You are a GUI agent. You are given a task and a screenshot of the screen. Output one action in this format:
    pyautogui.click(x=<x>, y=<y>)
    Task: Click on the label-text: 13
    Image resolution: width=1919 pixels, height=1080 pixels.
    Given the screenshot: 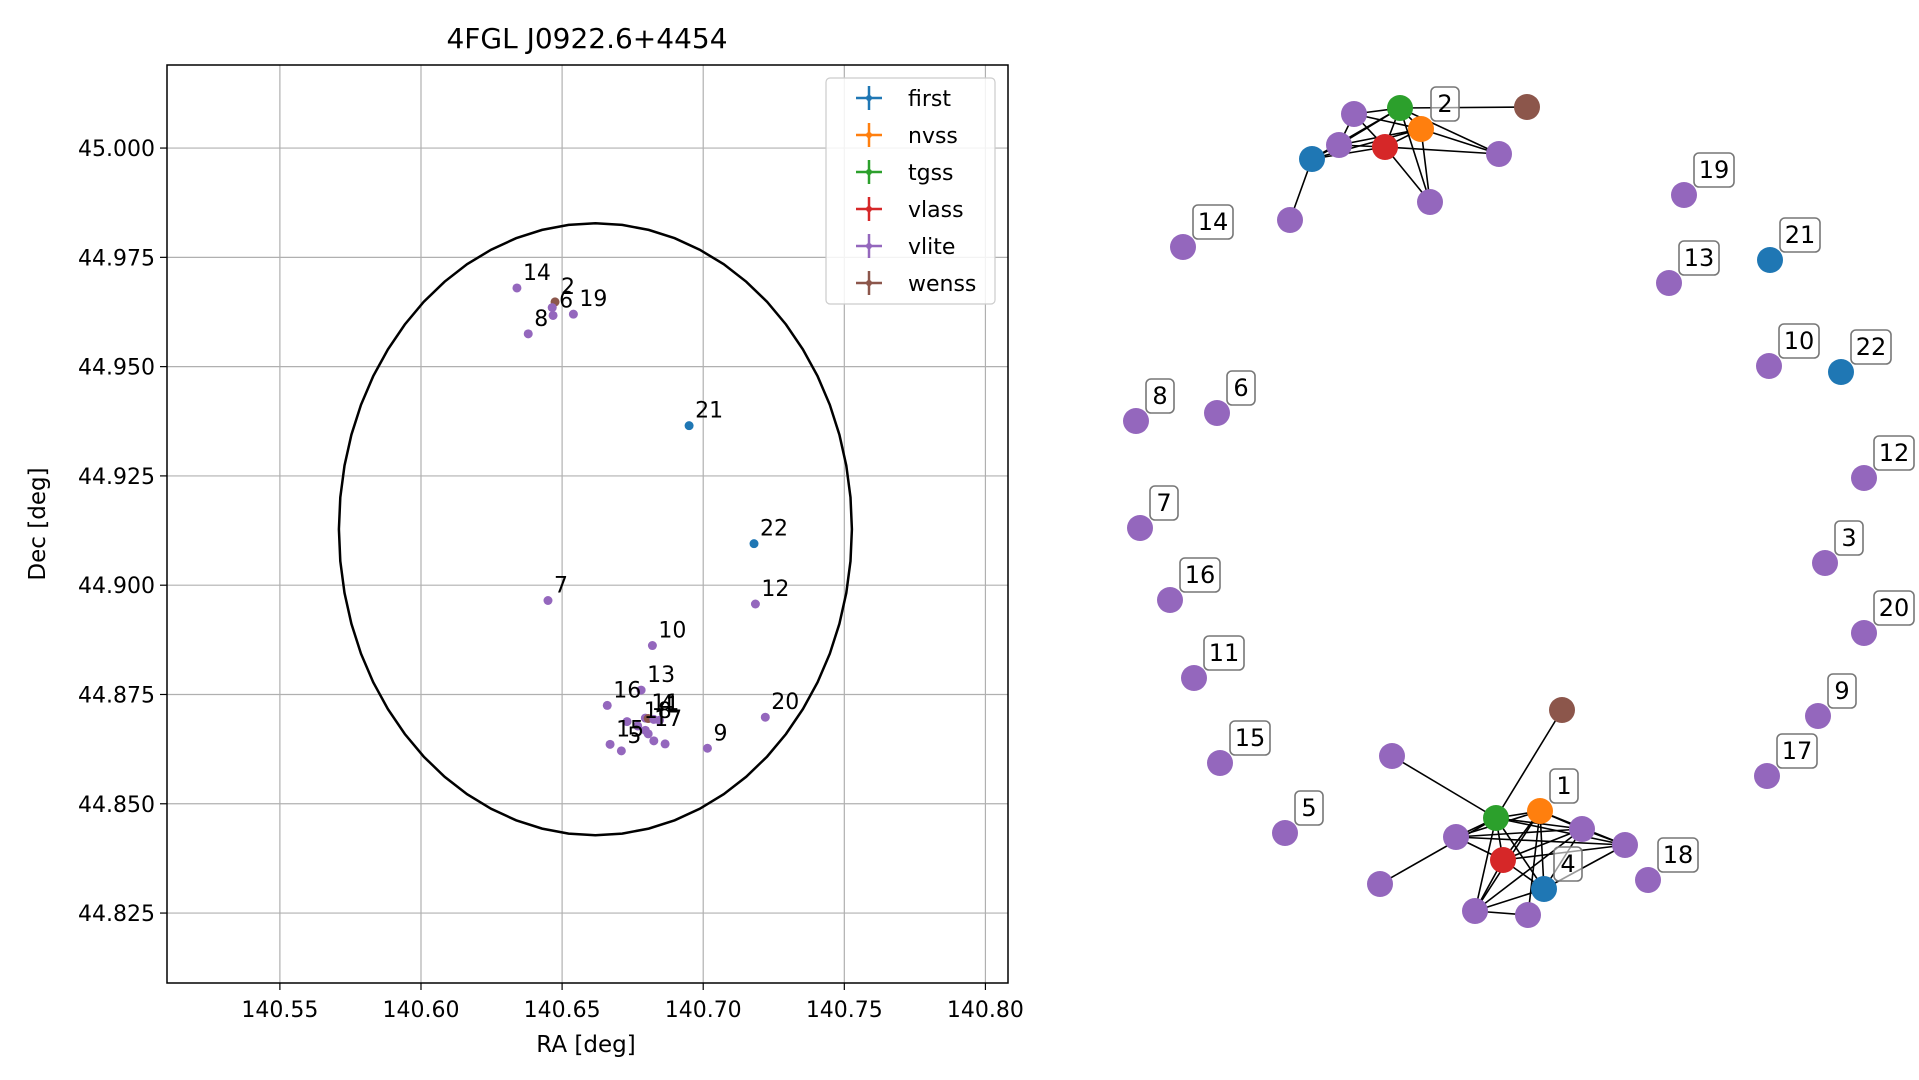 What is the action you would take?
    pyautogui.click(x=1699, y=258)
    